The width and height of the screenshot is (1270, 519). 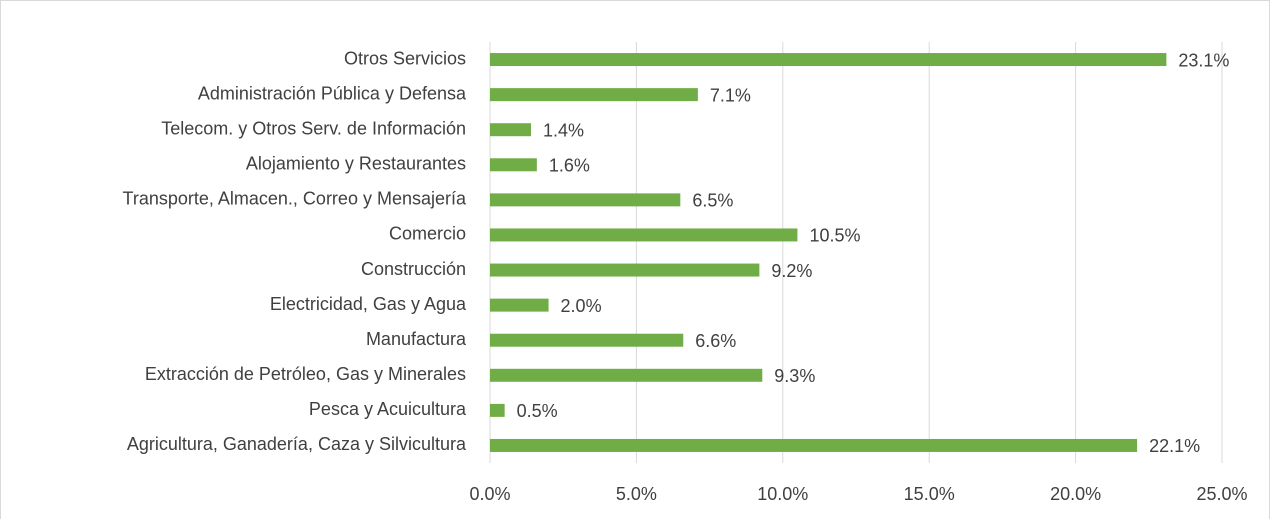 What do you see at coordinates (1221, 494) in the screenshot?
I see `x-tick-label: 25.0%` at bounding box center [1221, 494].